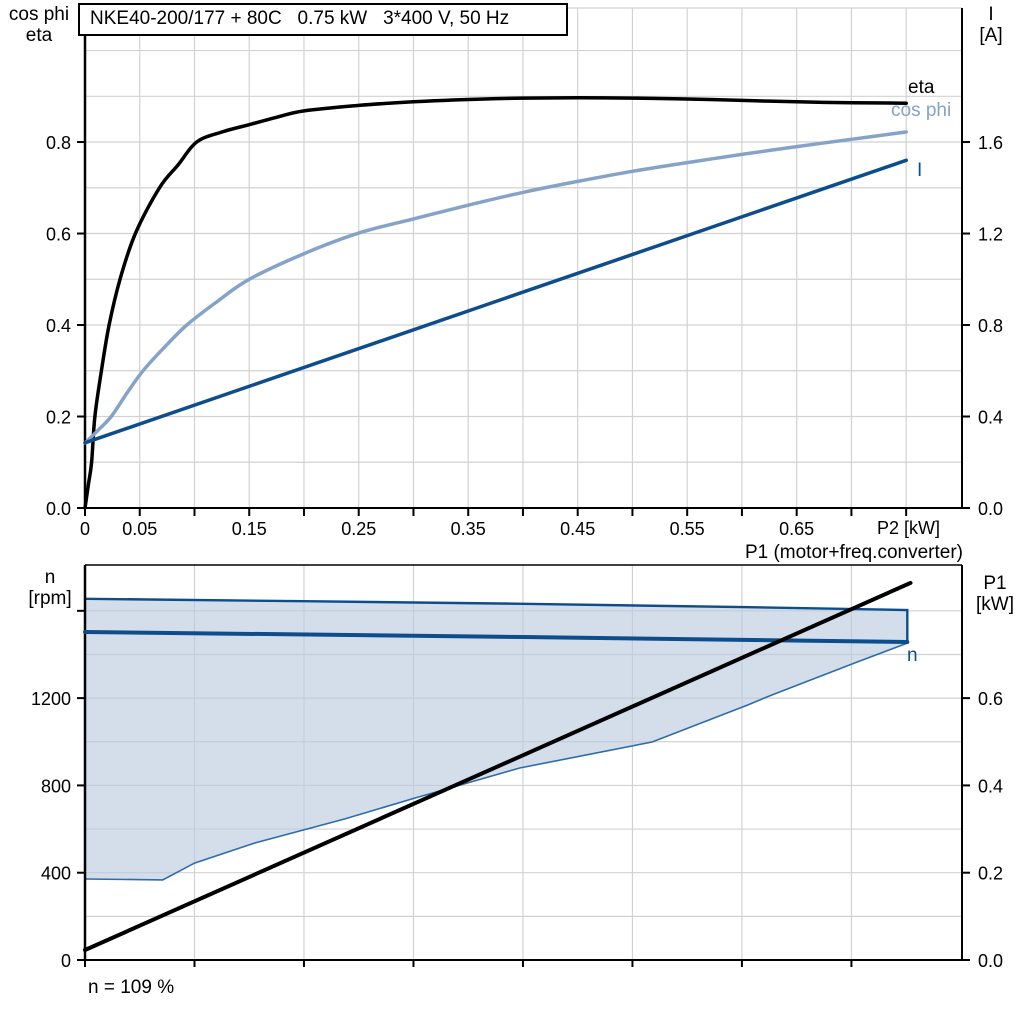 The height and width of the screenshot is (1024, 1024). What do you see at coordinates (990, 699) in the screenshot?
I see `right-tick-label: 0.6` at bounding box center [990, 699].